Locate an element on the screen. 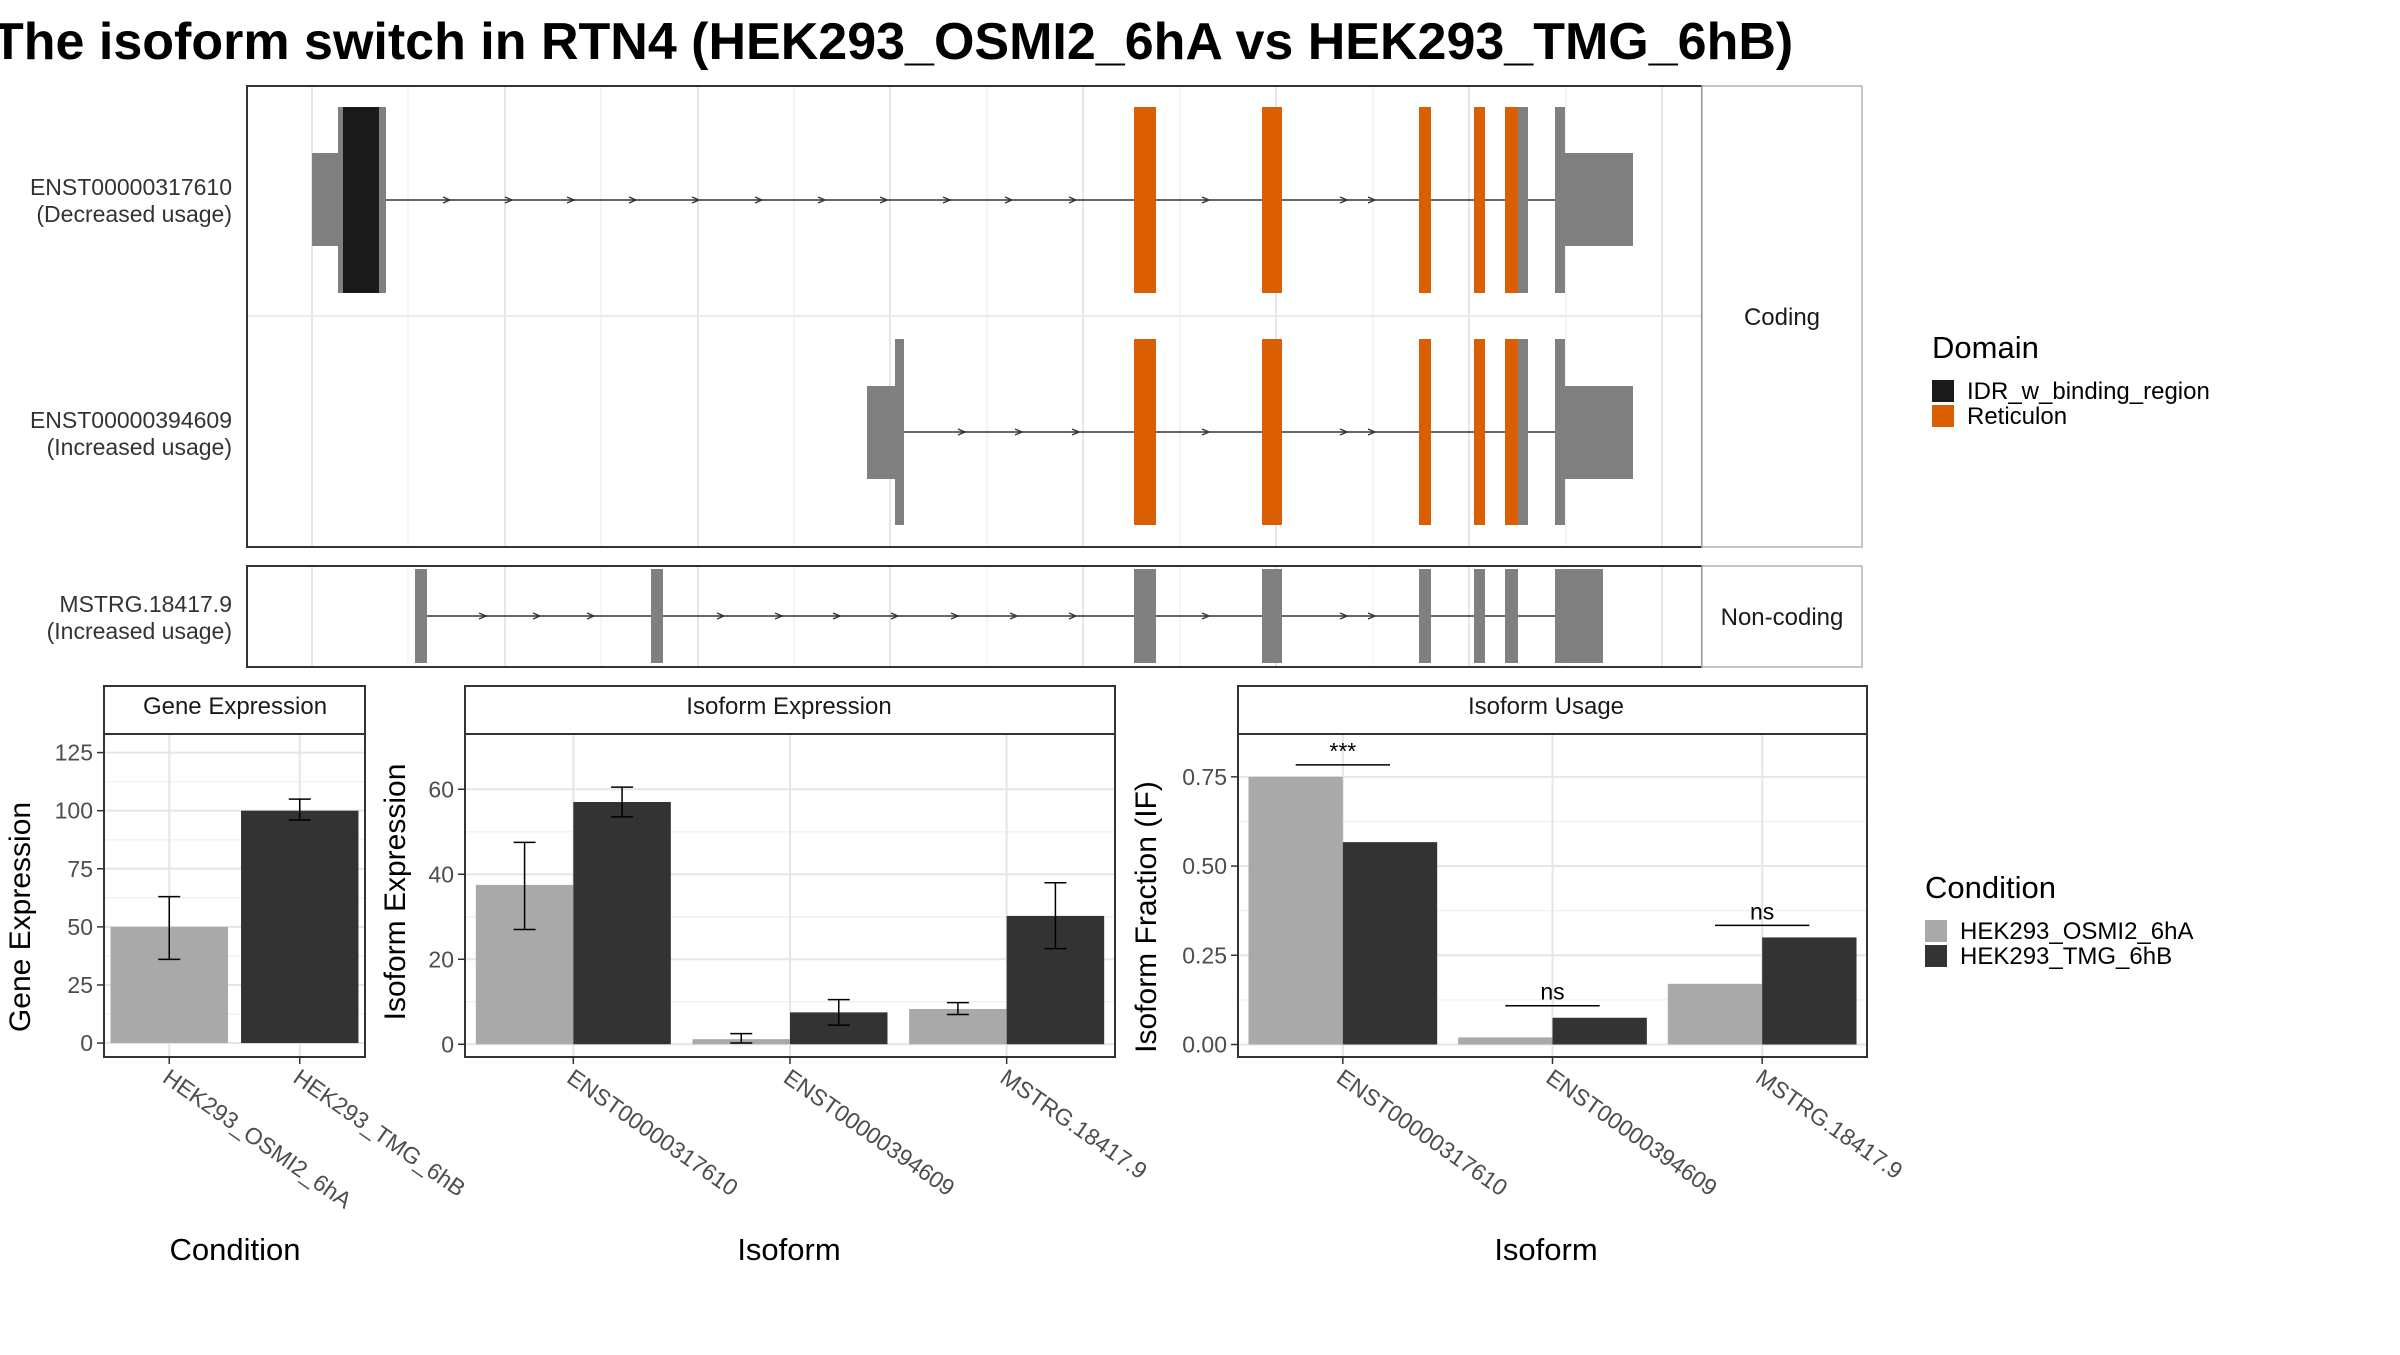 This screenshot has width=2400, height=1355. coding-facet-strip is located at coordinates (1782, 316).